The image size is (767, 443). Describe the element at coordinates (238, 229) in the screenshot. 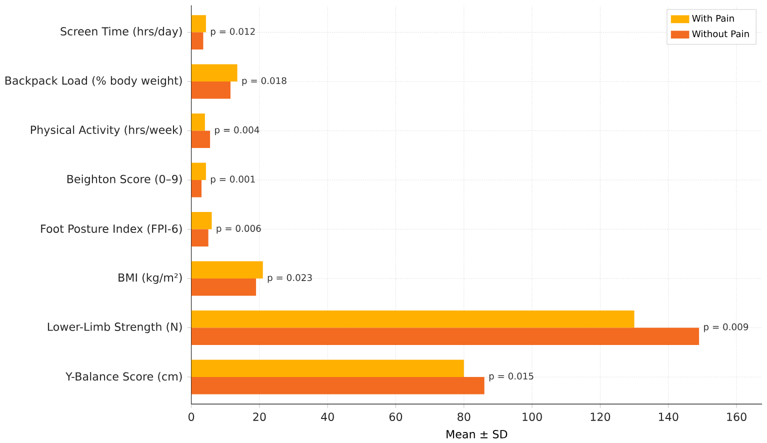

I see `annotation: p = 0.006` at that location.